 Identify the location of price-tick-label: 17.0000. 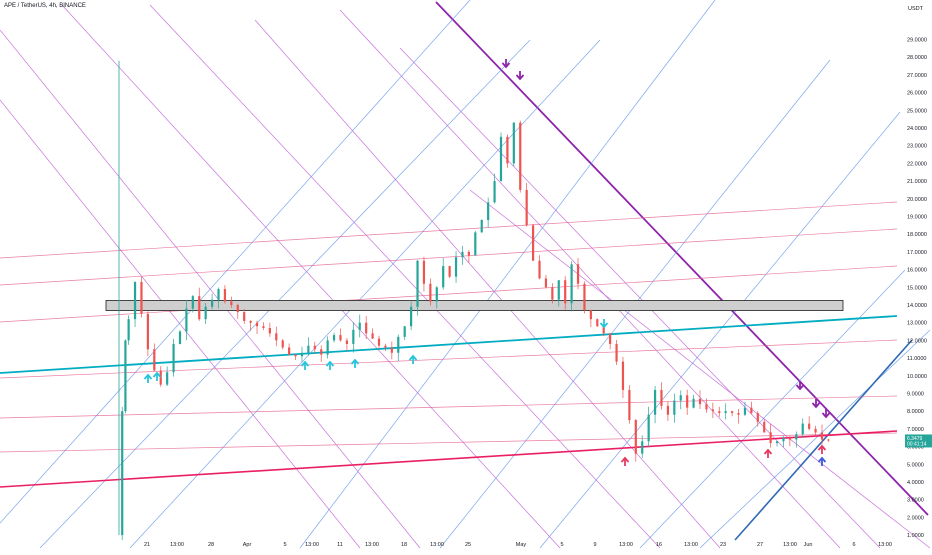
(917, 253).